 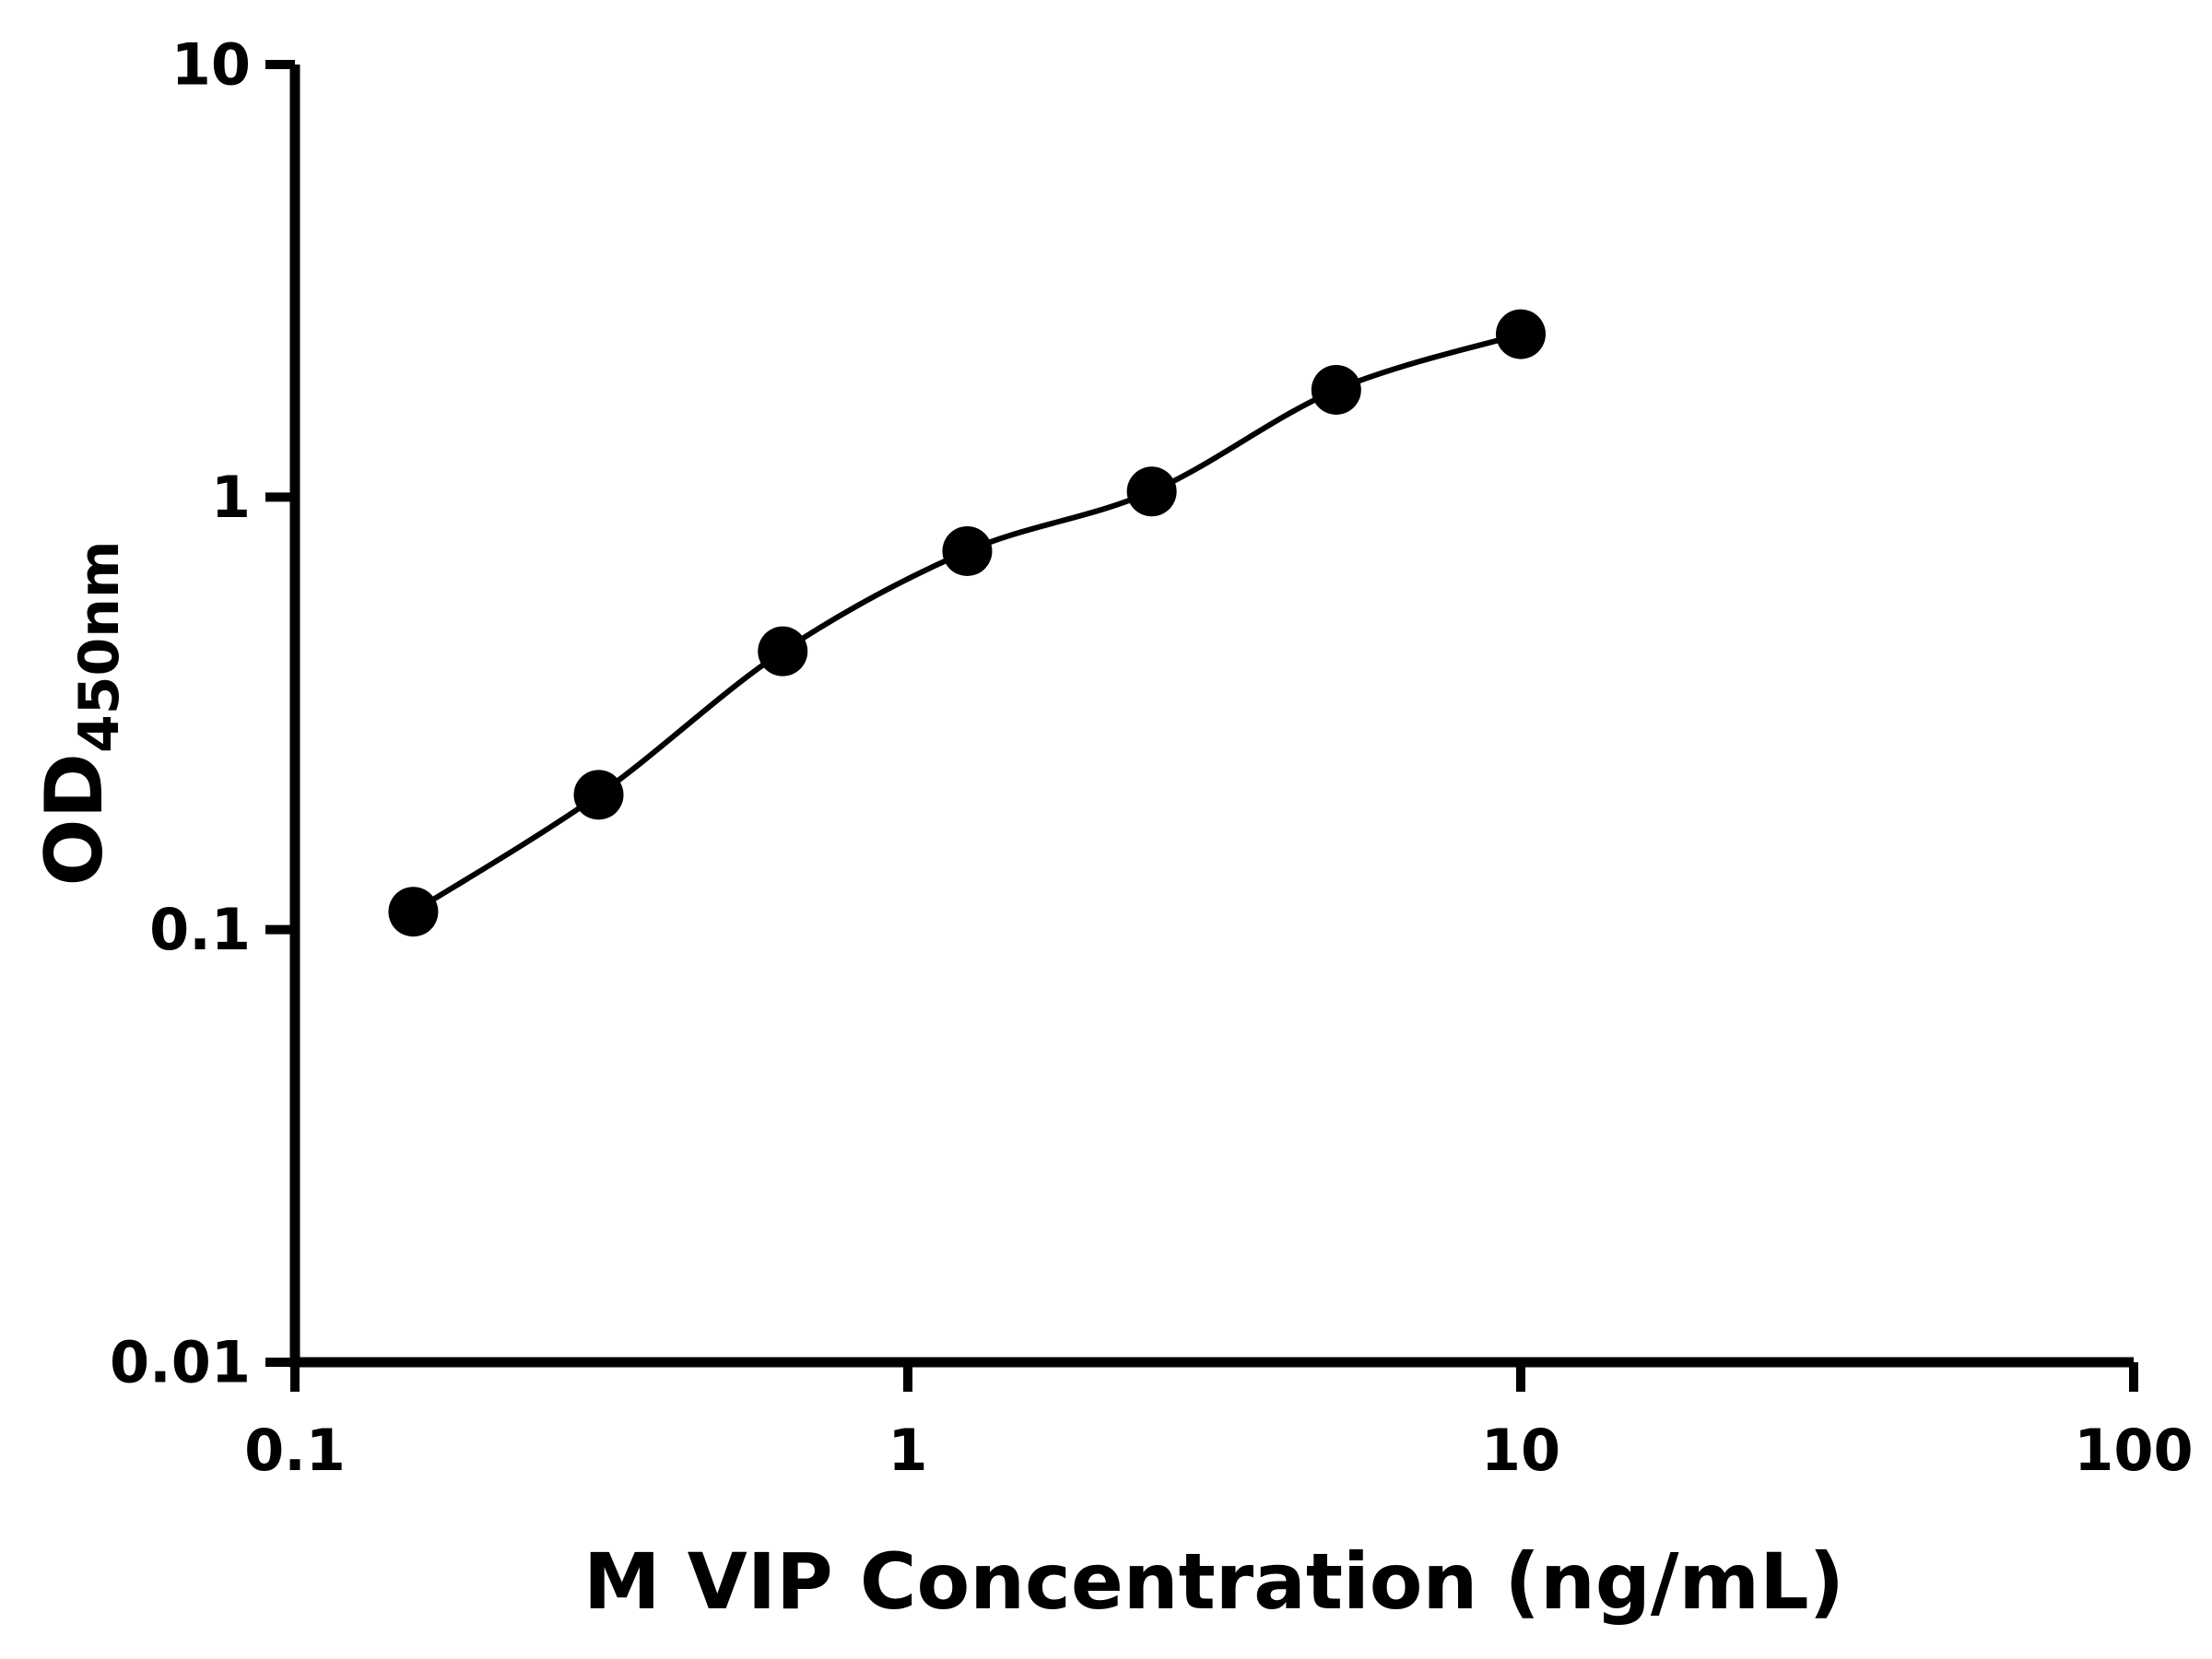 I want to click on y-axis-title-subscript: 450nm, so click(x=99, y=647).